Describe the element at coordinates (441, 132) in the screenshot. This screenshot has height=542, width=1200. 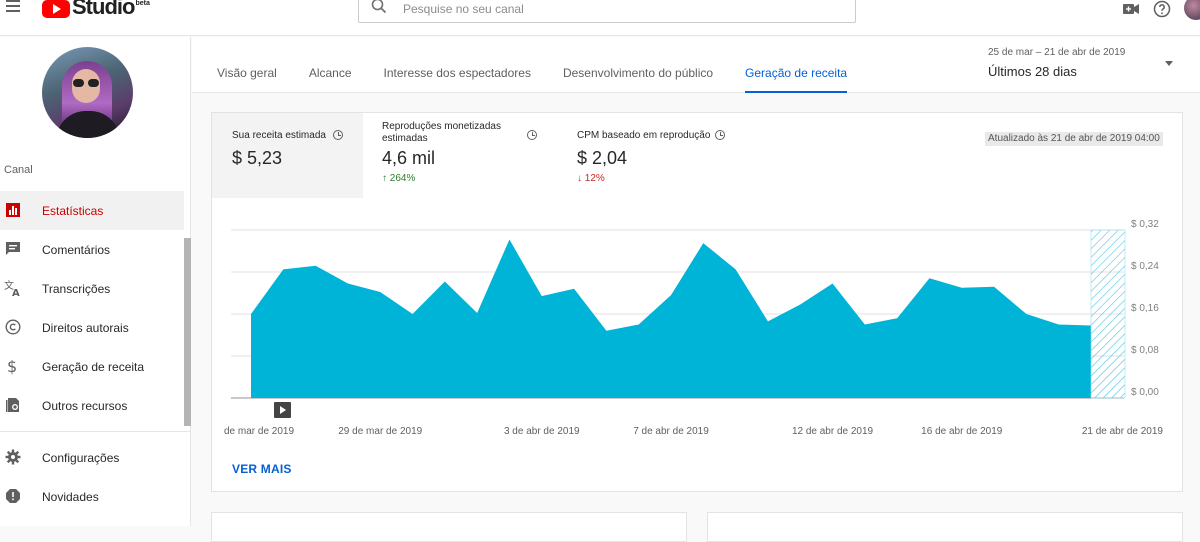
I see `metric-label: Reproduções monetizadas estimadas` at that location.